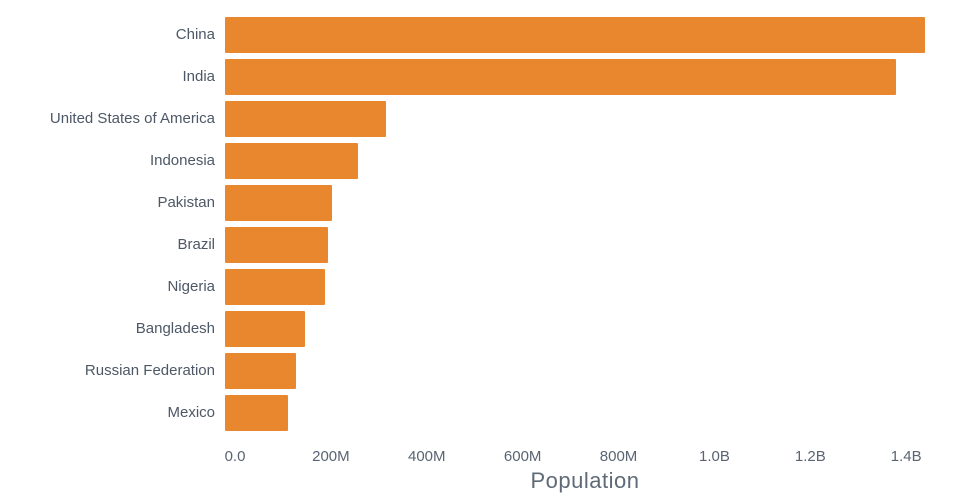 This screenshot has height=500, width=960. Describe the element at coordinates (810, 456) in the screenshot. I see `x-tick-label: 1.2B` at that location.